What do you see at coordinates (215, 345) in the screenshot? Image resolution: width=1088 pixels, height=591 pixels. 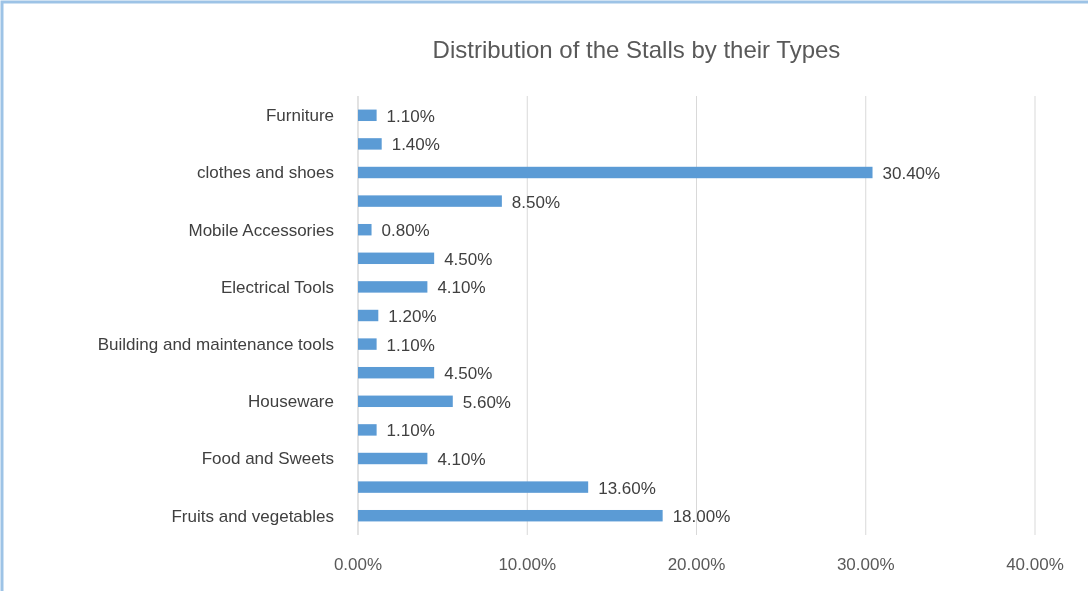 I see `y-tick-label: Building and maintenance tools` at bounding box center [215, 345].